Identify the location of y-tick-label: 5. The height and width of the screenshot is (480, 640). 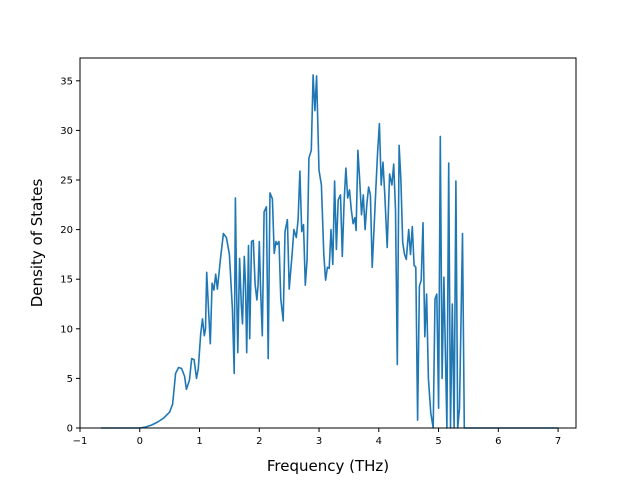
(70, 379).